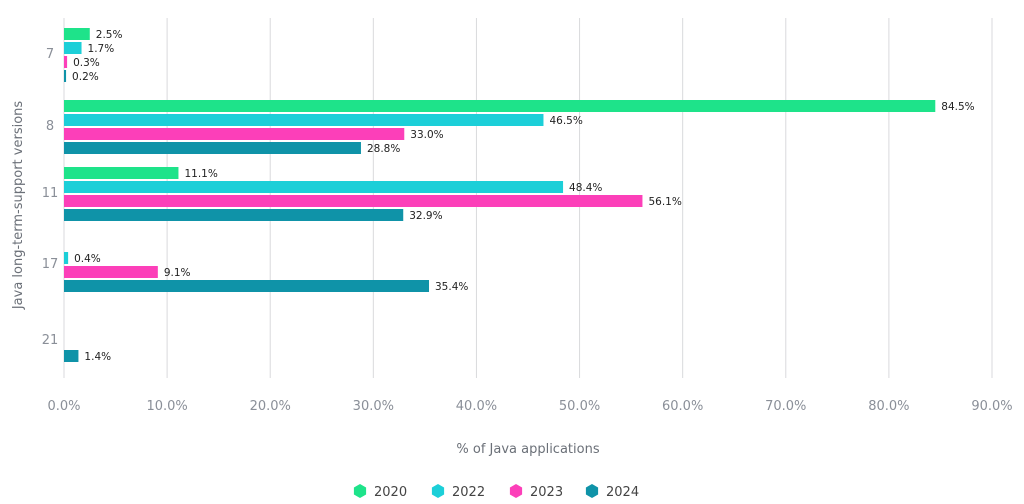 Image resolution: width=1024 pixels, height=504 pixels. Describe the element at coordinates (426, 135) in the screenshot. I see `data-label: 33.0%` at that location.